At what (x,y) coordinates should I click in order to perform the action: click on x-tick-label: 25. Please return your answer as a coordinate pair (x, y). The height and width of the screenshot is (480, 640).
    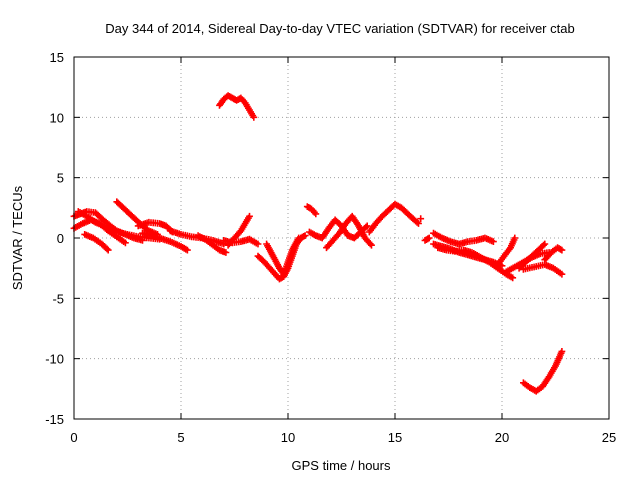
    Looking at the image, I should click on (609, 437).